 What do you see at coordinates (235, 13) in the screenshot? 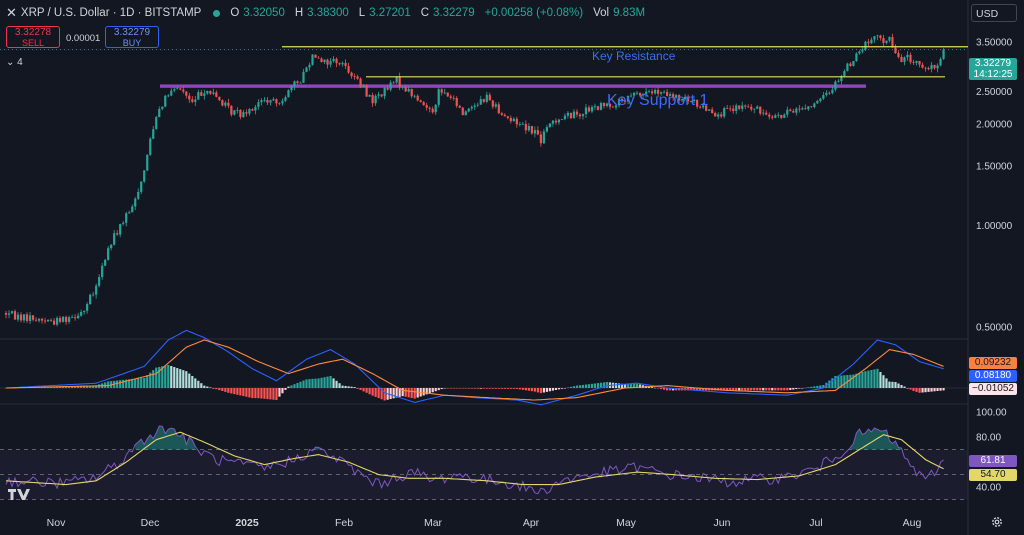
I see `open-label: O` at bounding box center [235, 13].